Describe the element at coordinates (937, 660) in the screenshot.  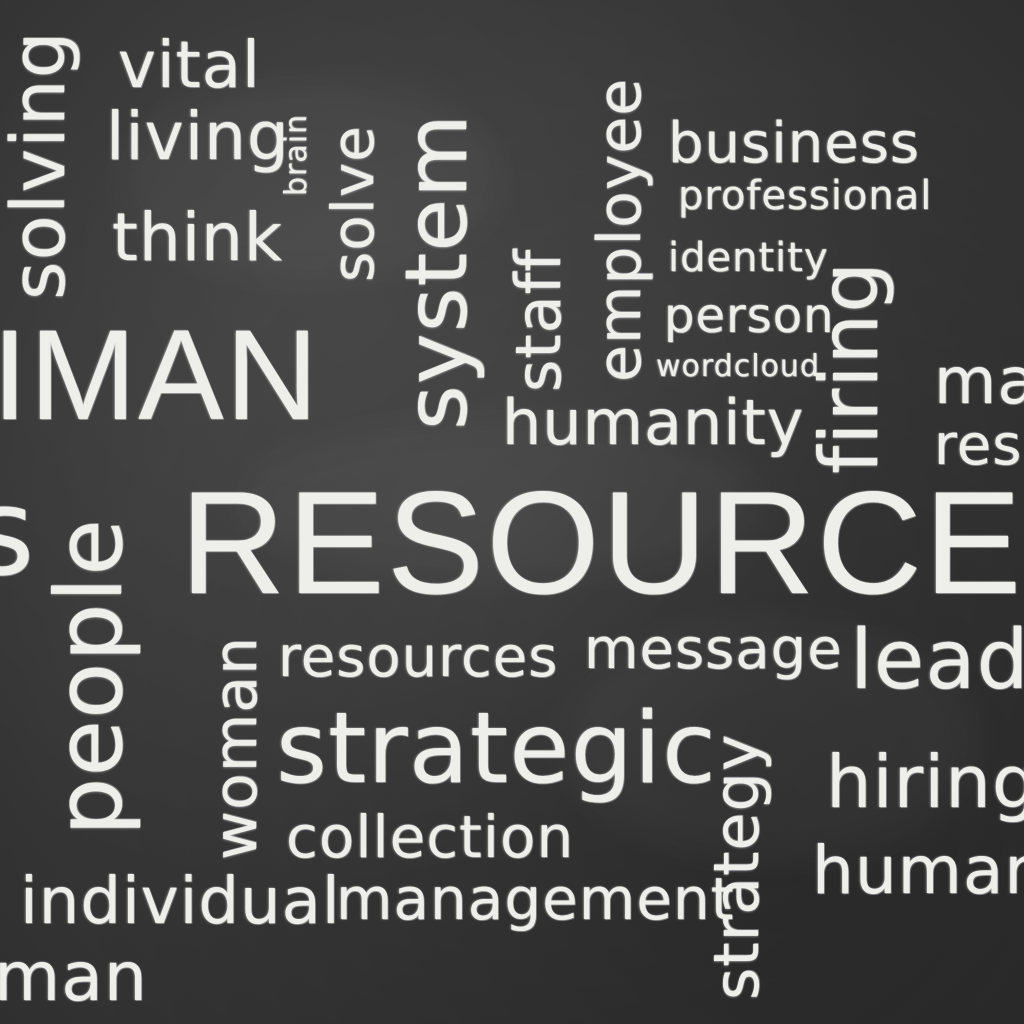
I see `word-lead: lead` at that location.